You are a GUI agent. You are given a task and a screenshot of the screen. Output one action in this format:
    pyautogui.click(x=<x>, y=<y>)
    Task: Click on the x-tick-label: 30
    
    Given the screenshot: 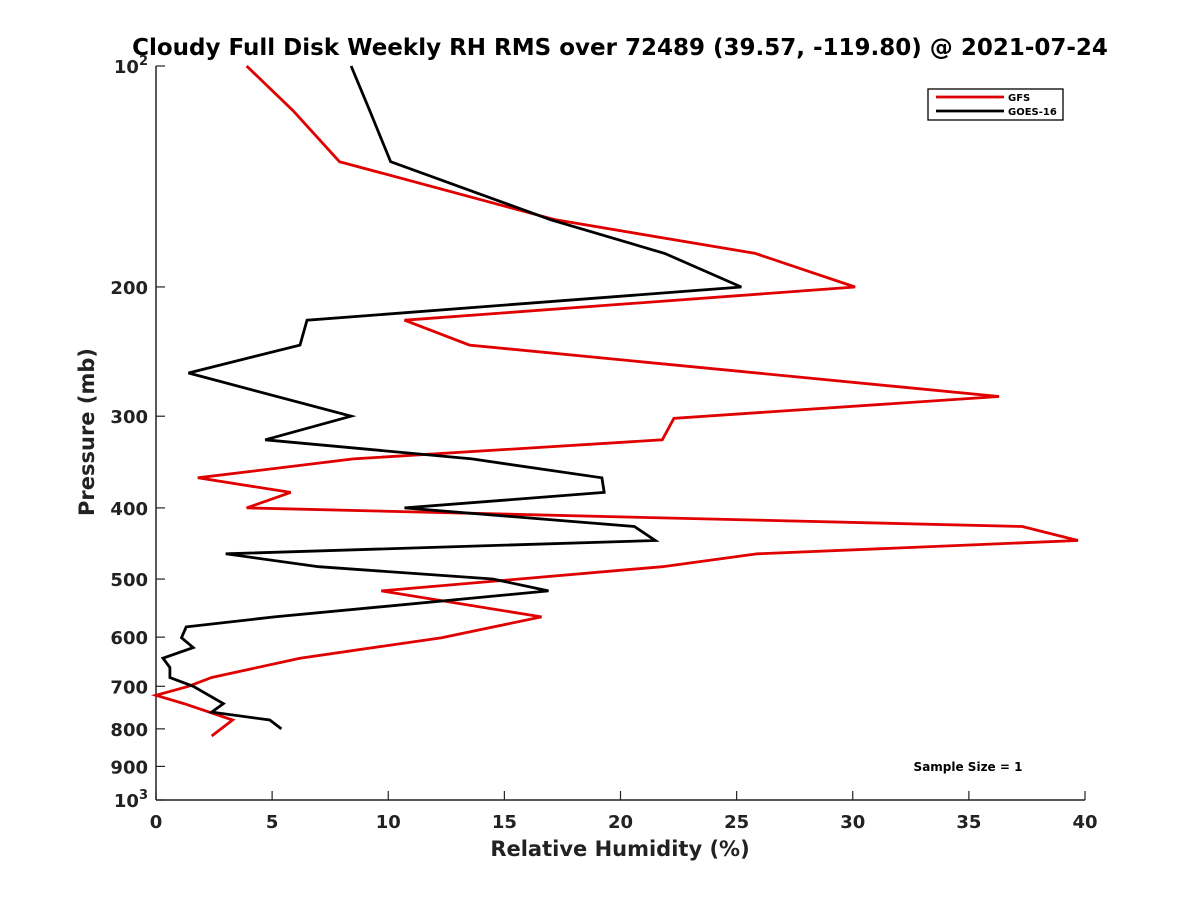 What is the action you would take?
    pyautogui.click(x=852, y=822)
    